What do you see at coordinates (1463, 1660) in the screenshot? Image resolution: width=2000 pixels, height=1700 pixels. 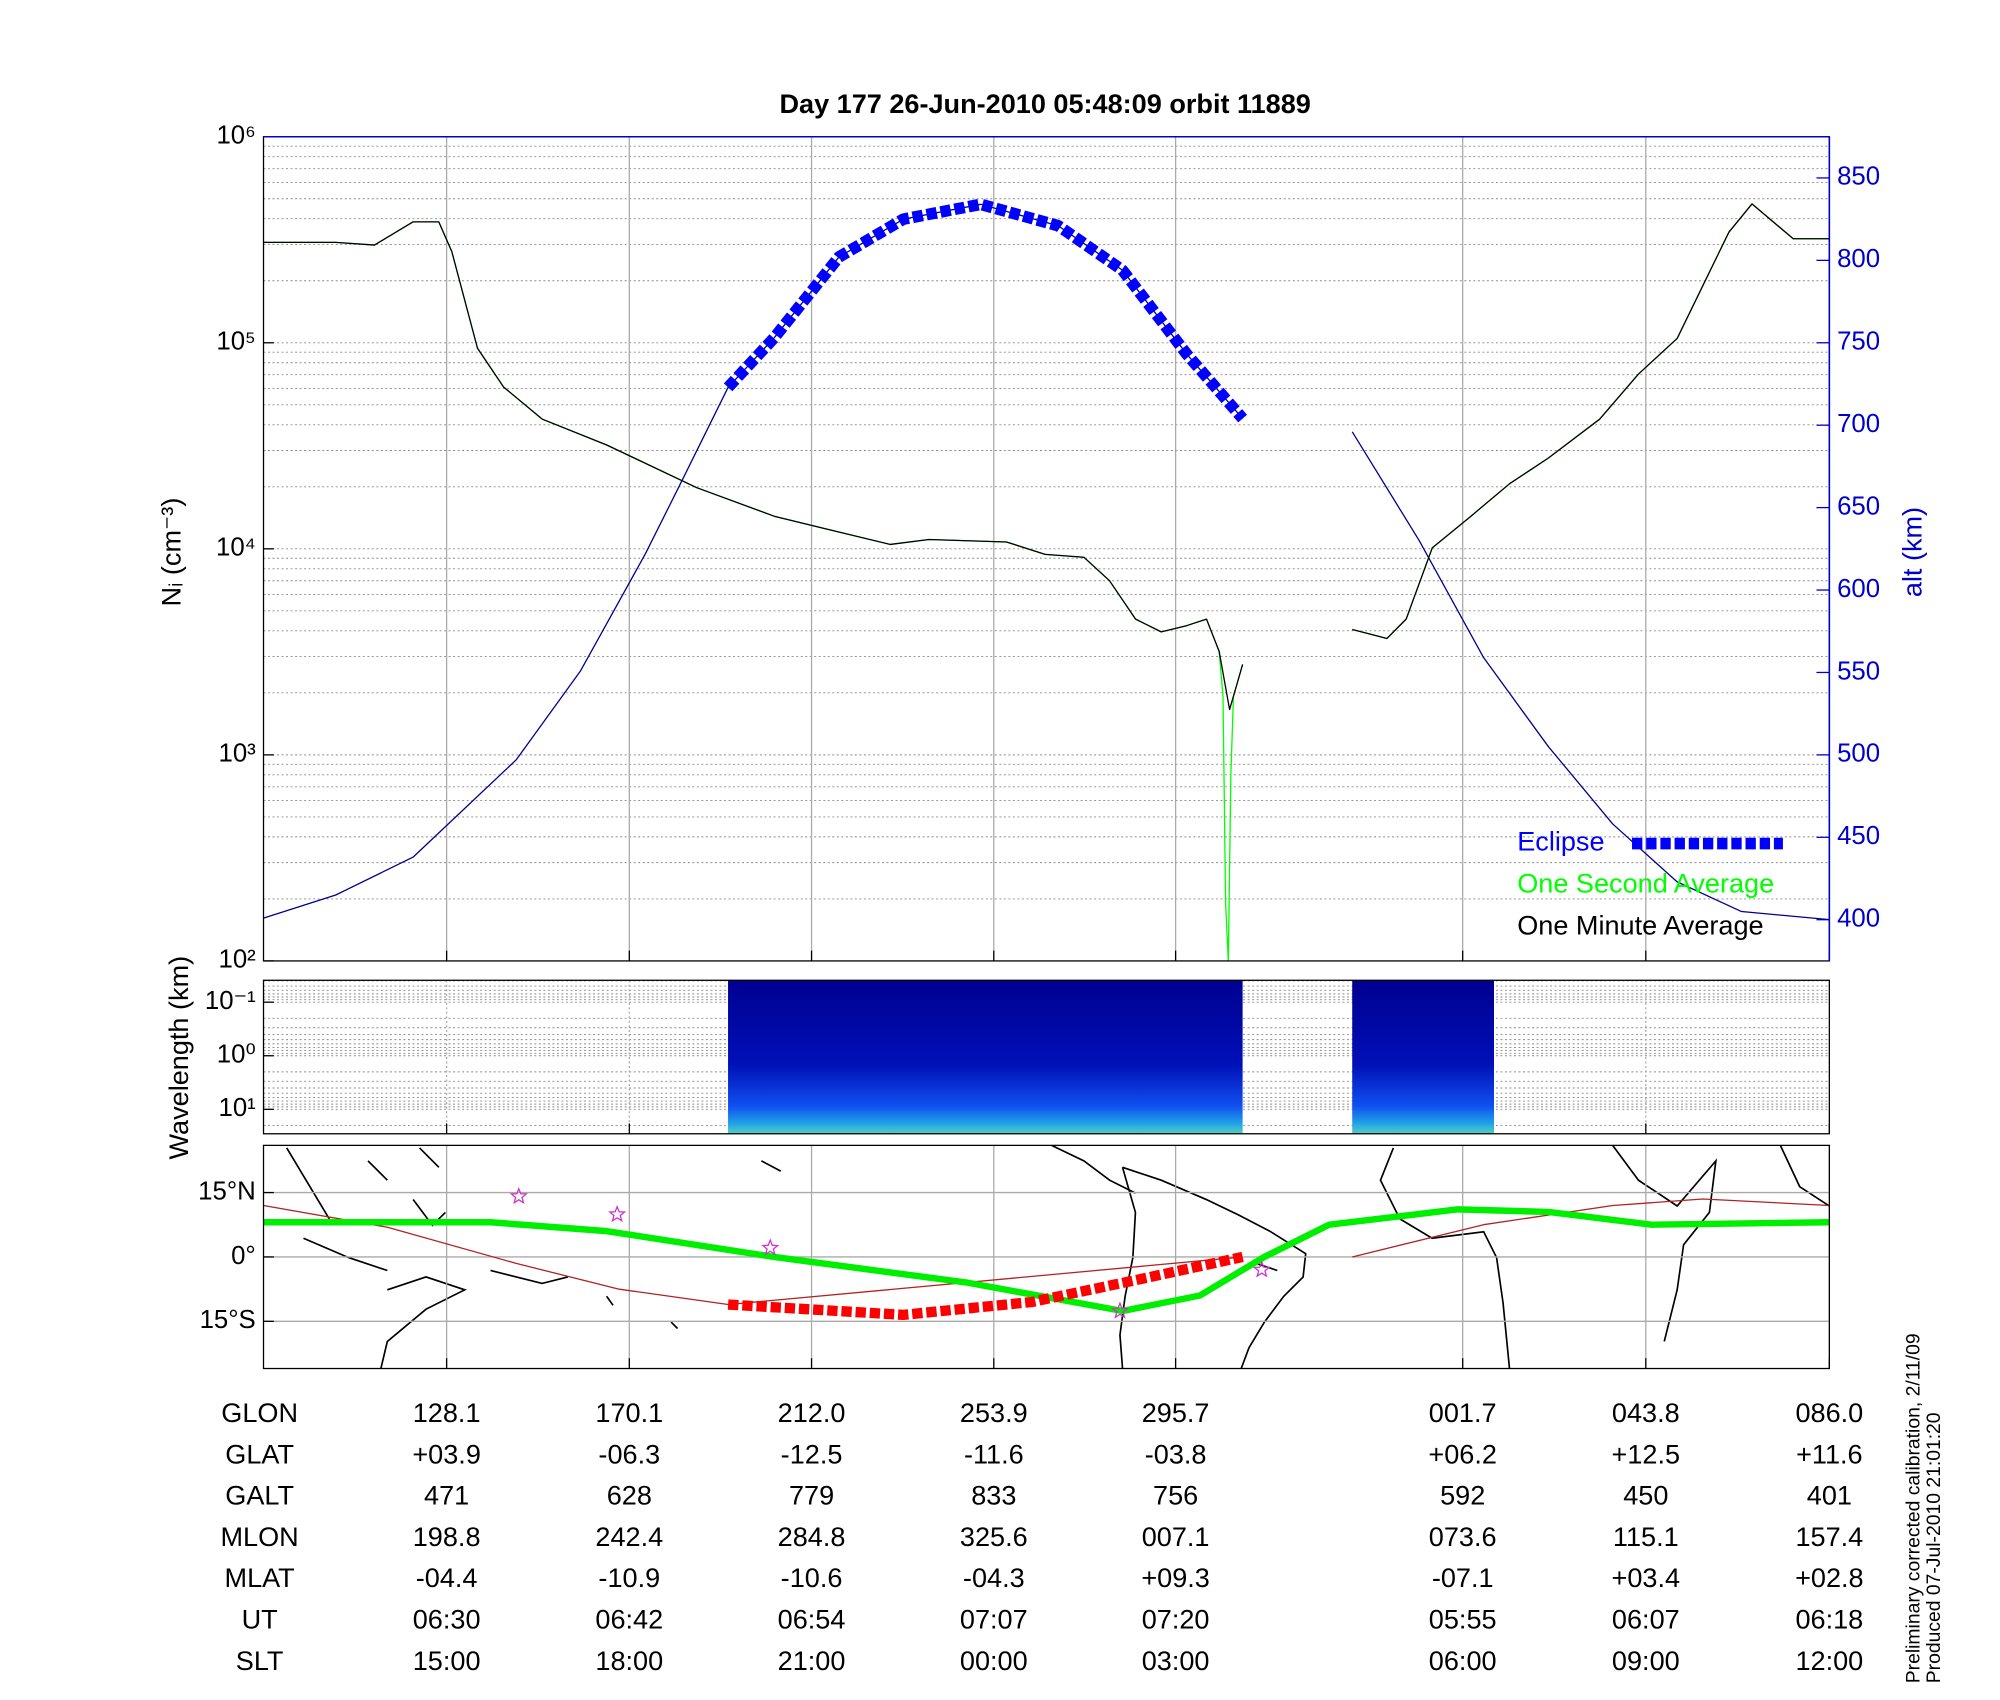 I see `table-cell: 06:00` at bounding box center [1463, 1660].